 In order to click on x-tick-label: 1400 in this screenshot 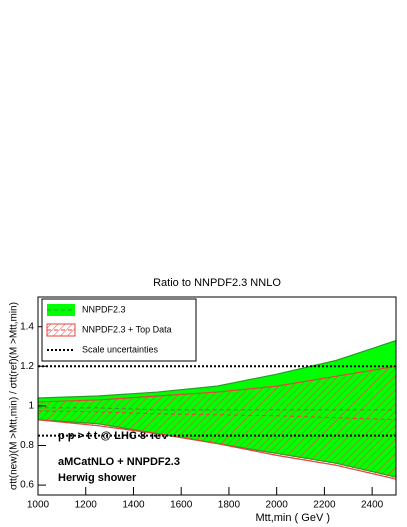, I will do `click(133, 505)`.